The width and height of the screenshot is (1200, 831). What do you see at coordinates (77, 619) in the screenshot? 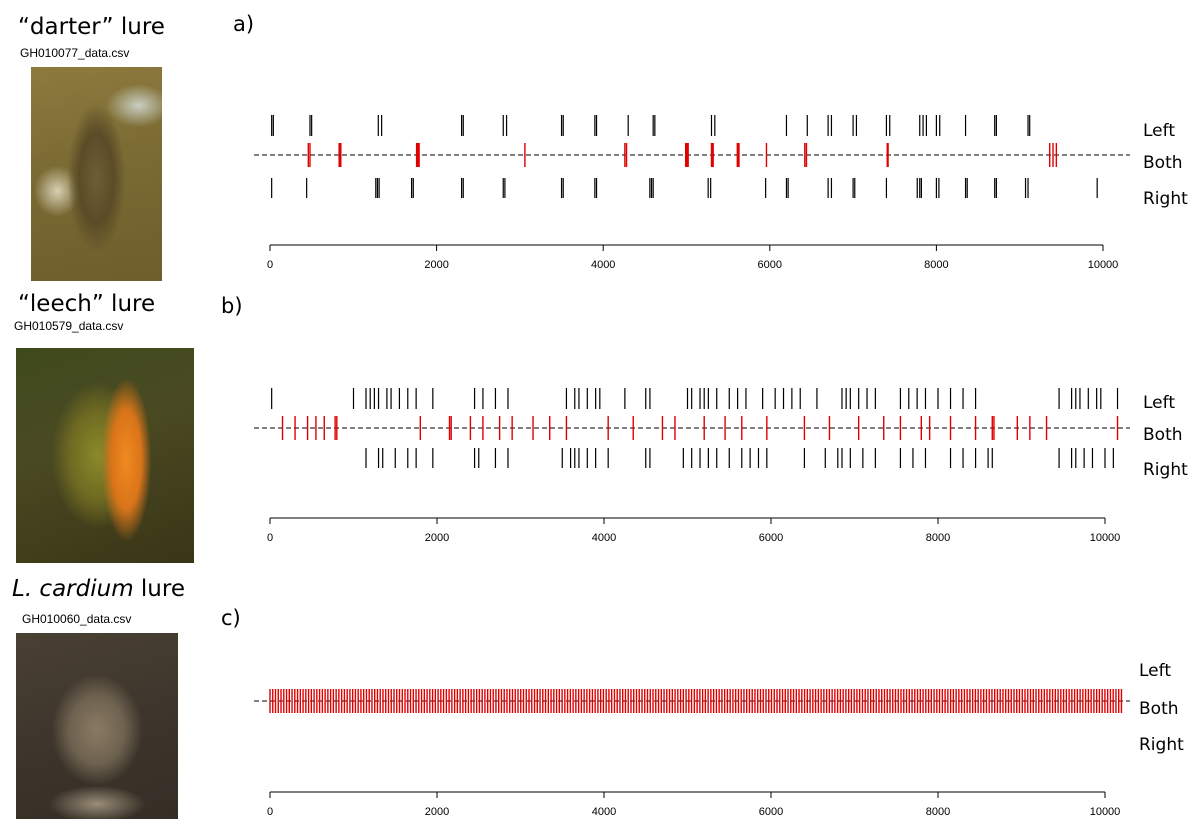
I see `cardium-file-name: GH010060_data.csv` at bounding box center [77, 619].